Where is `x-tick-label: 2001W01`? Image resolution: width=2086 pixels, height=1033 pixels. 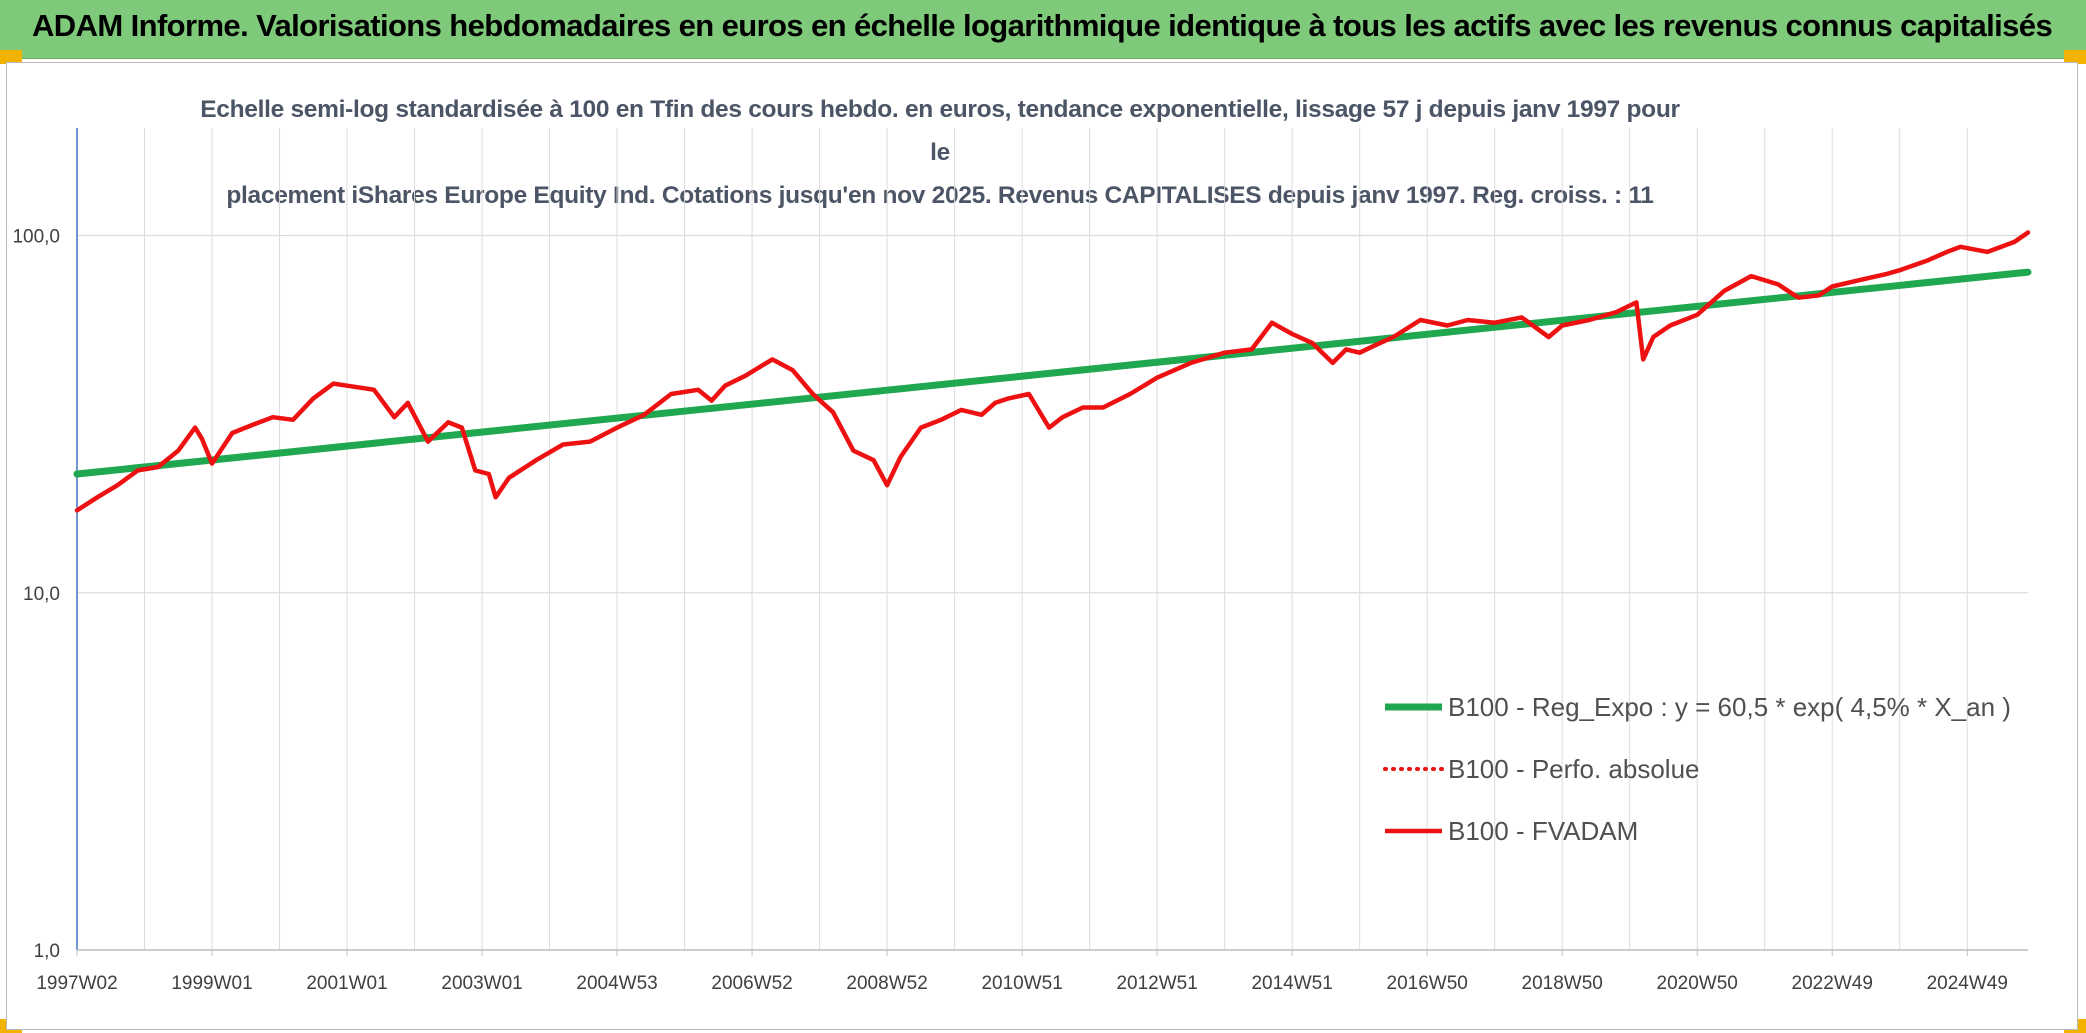 x-tick-label: 2001W01 is located at coordinates (346, 983).